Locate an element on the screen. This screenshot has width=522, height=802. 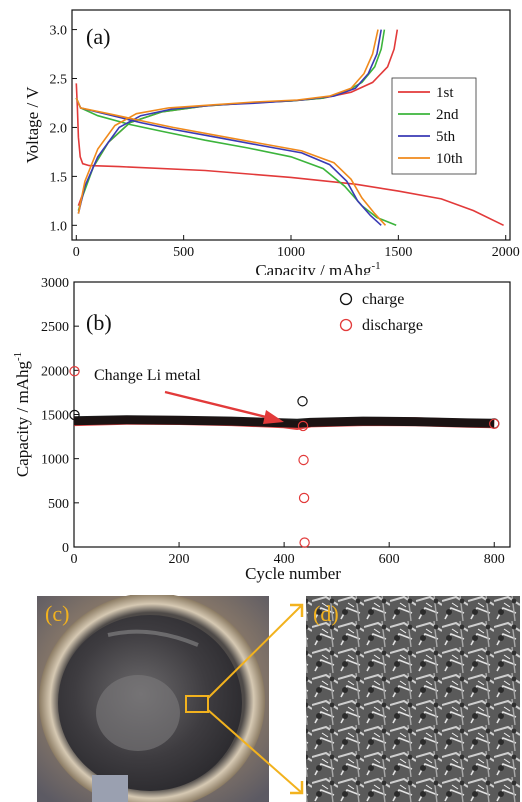
legend-marker-charge is located at coordinates (346, 299).